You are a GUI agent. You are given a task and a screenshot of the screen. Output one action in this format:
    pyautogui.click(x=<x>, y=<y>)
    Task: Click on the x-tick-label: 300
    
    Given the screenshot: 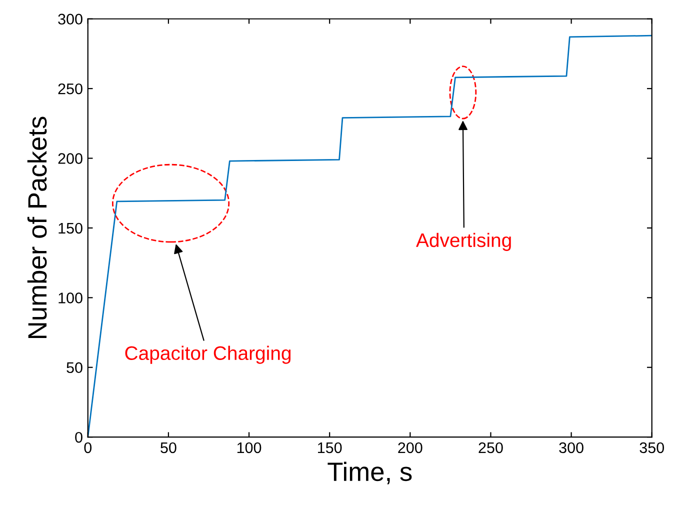 What is the action you would take?
    pyautogui.click(x=571, y=448)
    